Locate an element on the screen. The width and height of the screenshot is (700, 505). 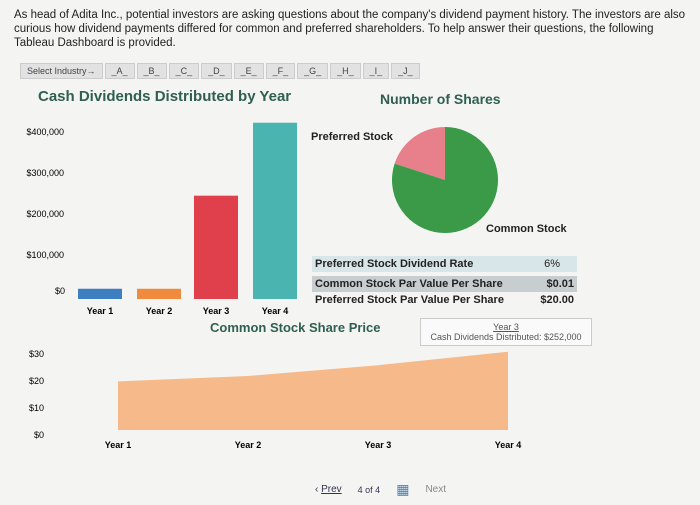
y-tick-label: $300,000 is located at coordinates (45, 173).